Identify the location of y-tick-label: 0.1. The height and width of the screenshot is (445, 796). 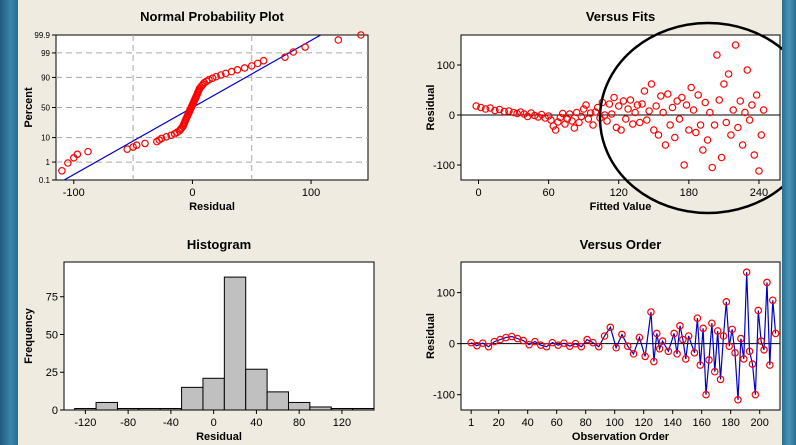
(45, 180).